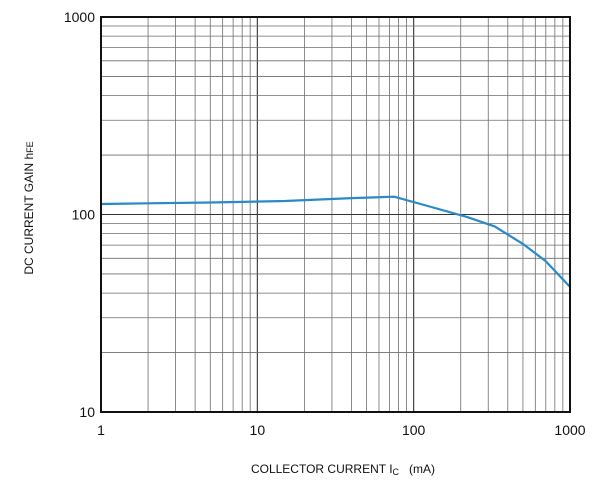  I want to click on x-axis-title: COLLECTOR CURRENT IC (mA), so click(343, 469).